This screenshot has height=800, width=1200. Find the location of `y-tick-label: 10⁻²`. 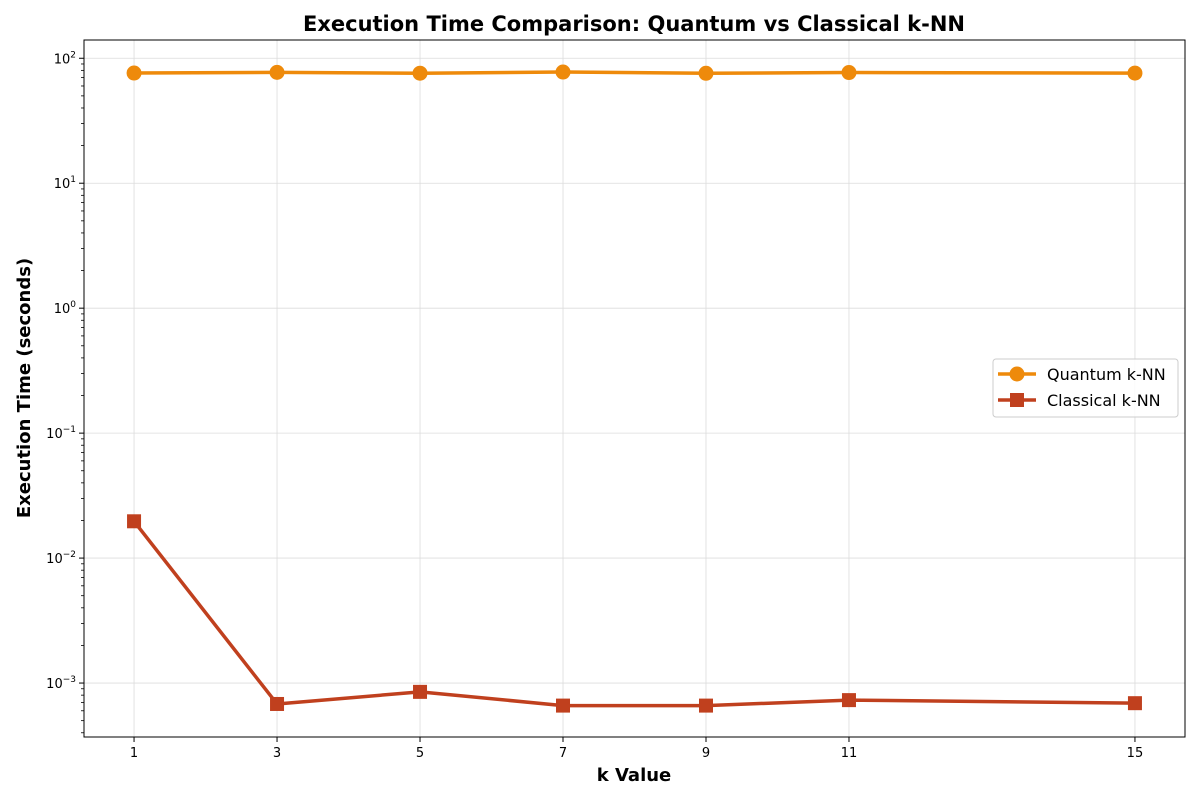

y-tick-label: 10⁻² is located at coordinates (61, 558).